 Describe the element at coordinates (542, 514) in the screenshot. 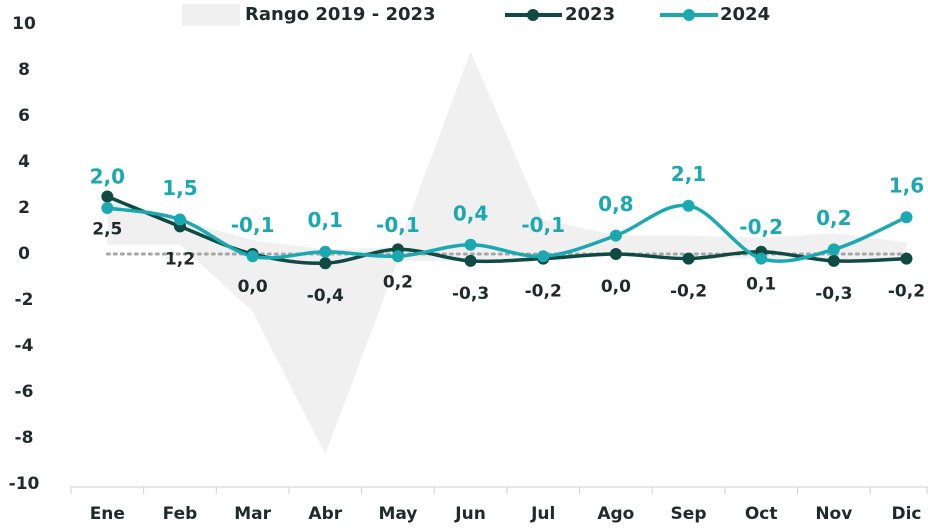

I see `x-tick-label: Jul` at that location.